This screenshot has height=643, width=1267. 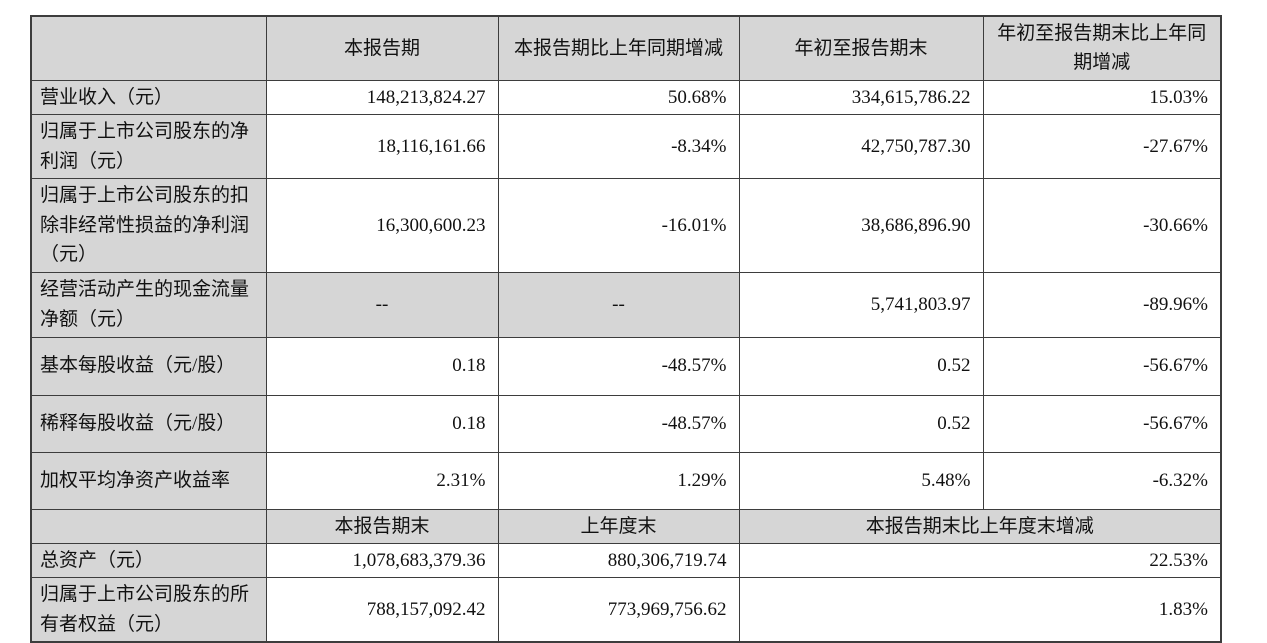 What do you see at coordinates (861, 48) in the screenshot?
I see `column-header-year-to-date: 年初至报告期末` at bounding box center [861, 48].